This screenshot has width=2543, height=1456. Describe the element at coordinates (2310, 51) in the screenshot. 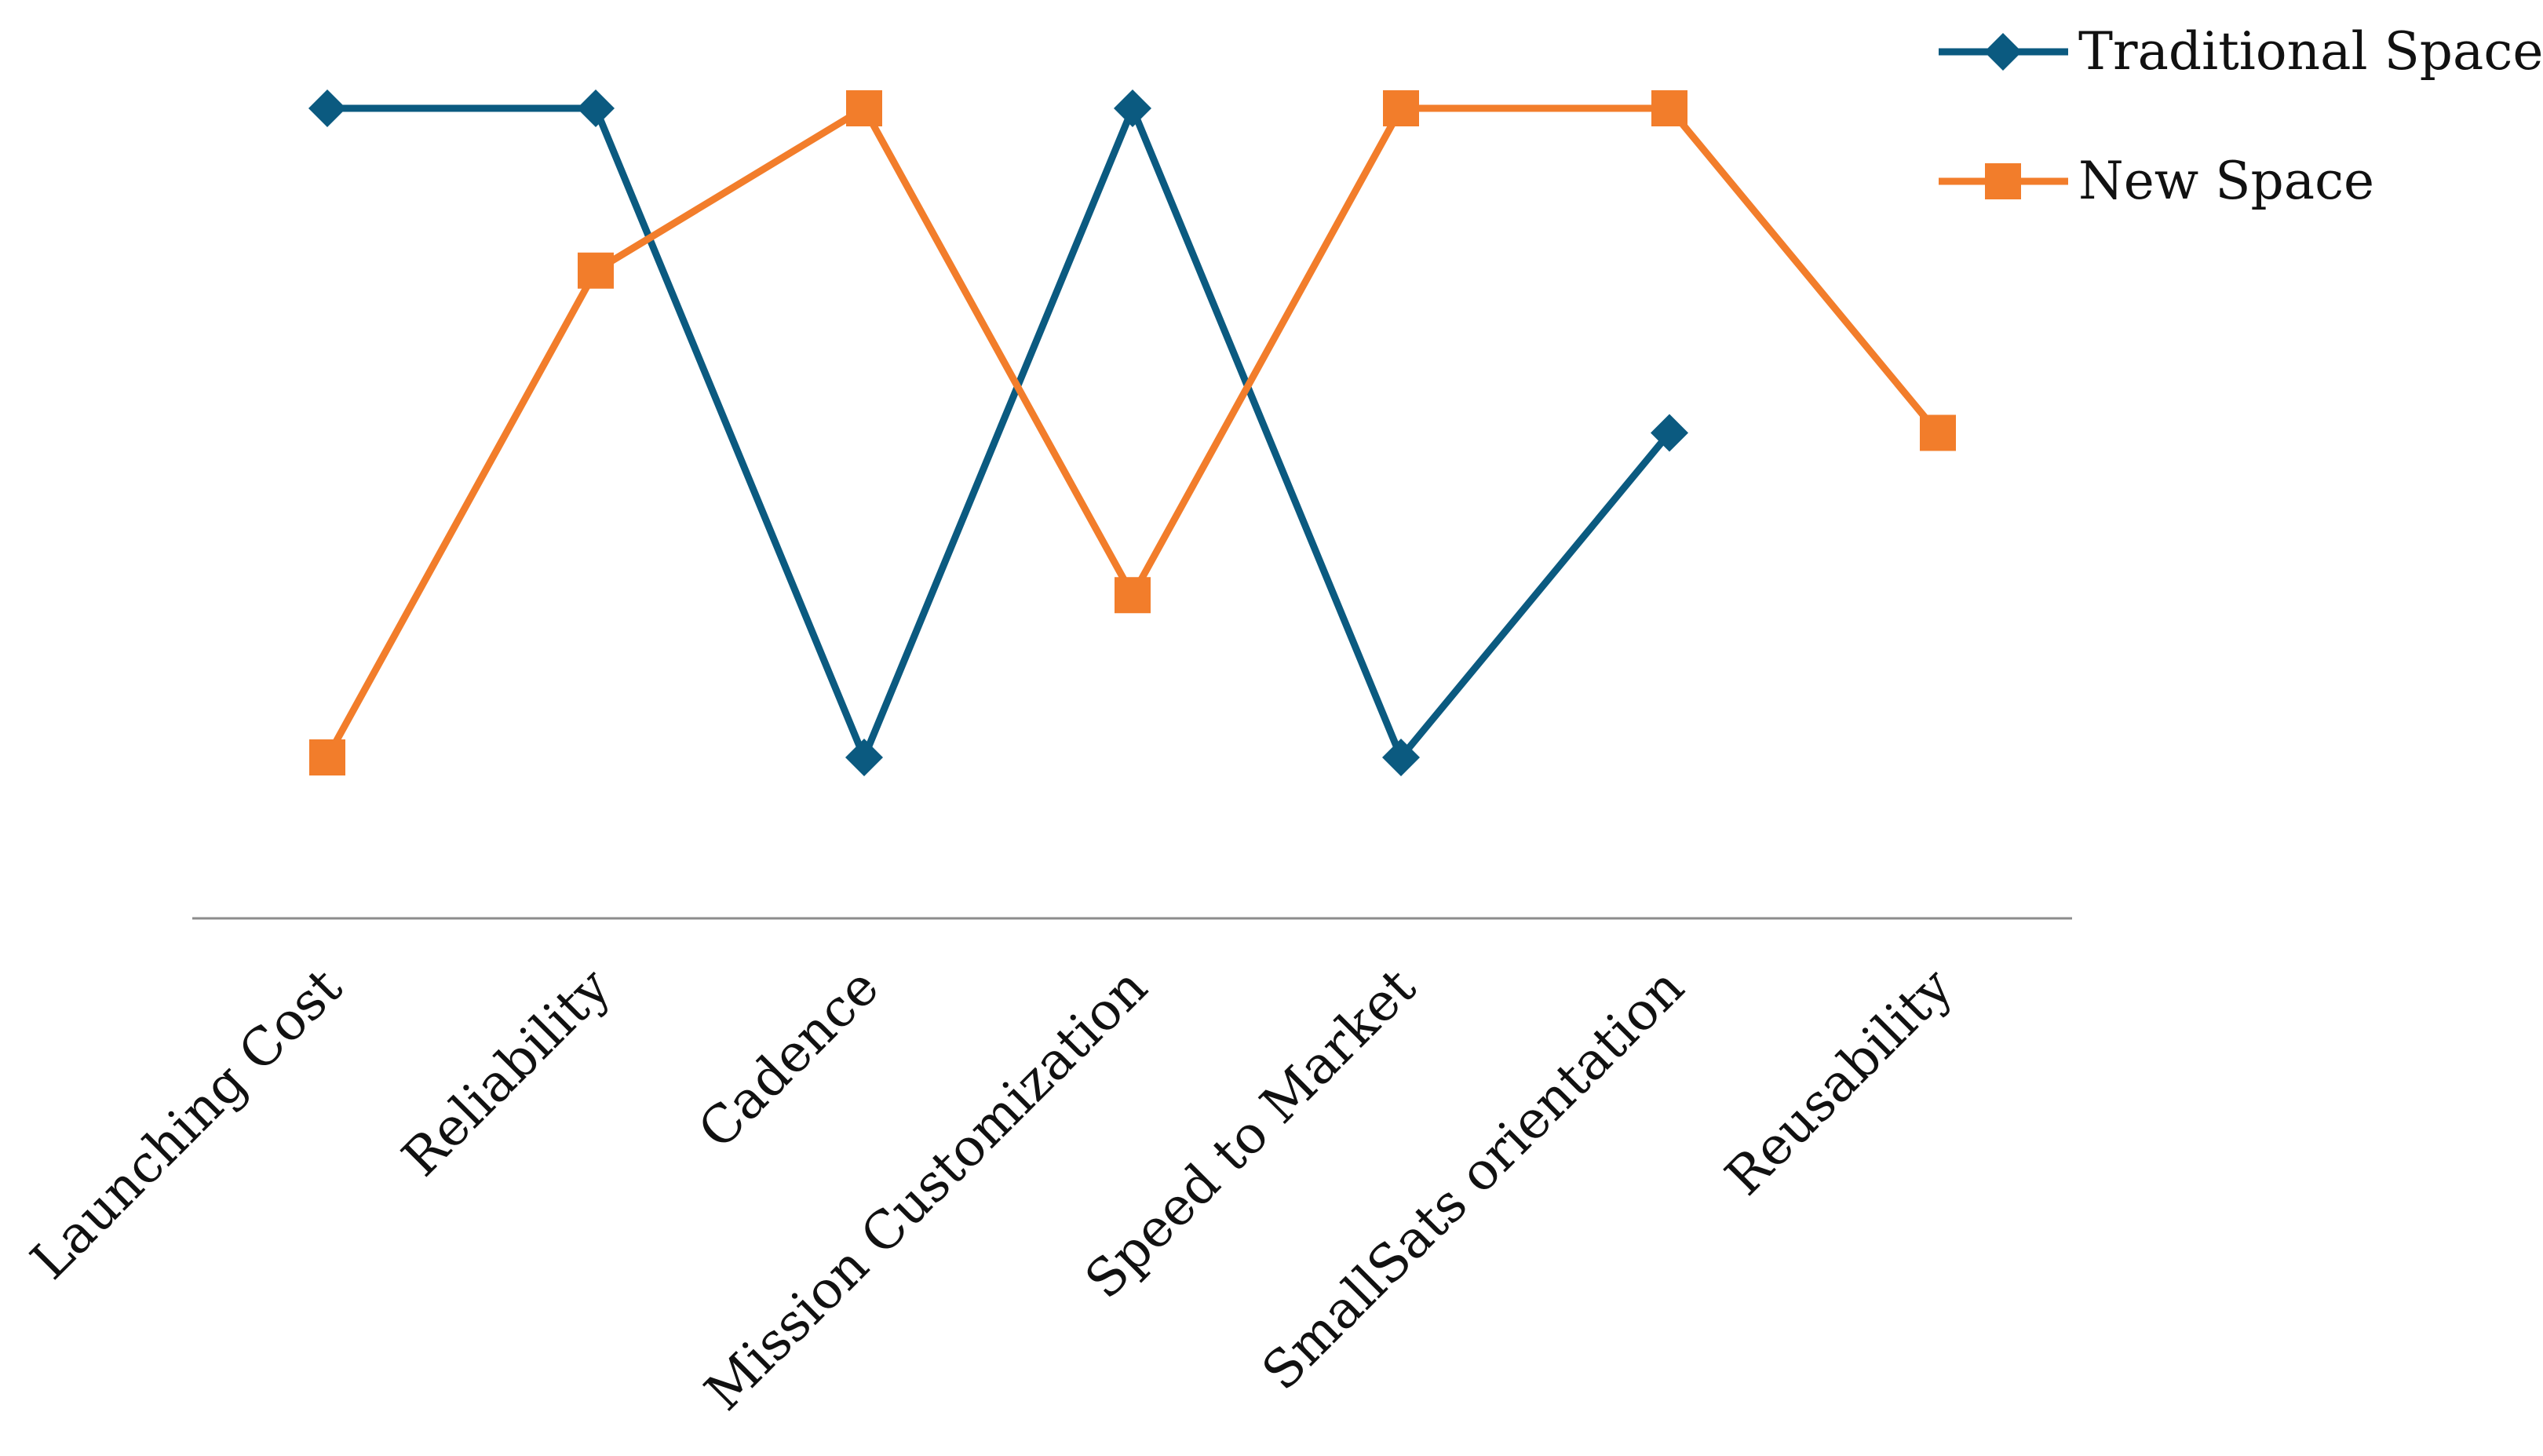

I see `legend-label-traditional-space: Traditional Space` at that location.